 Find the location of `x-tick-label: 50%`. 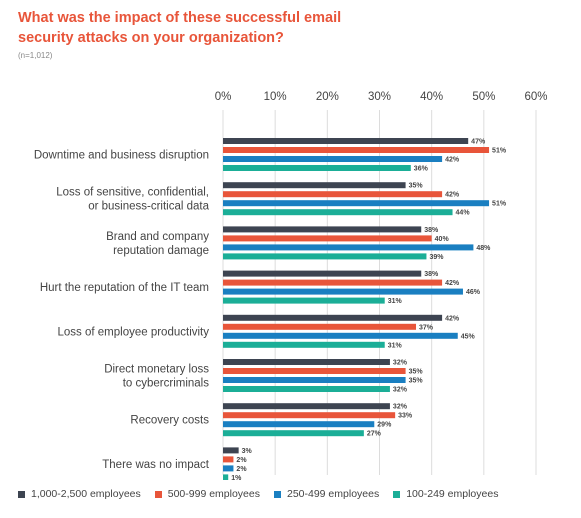

x-tick-label: 50% is located at coordinates (483, 97).